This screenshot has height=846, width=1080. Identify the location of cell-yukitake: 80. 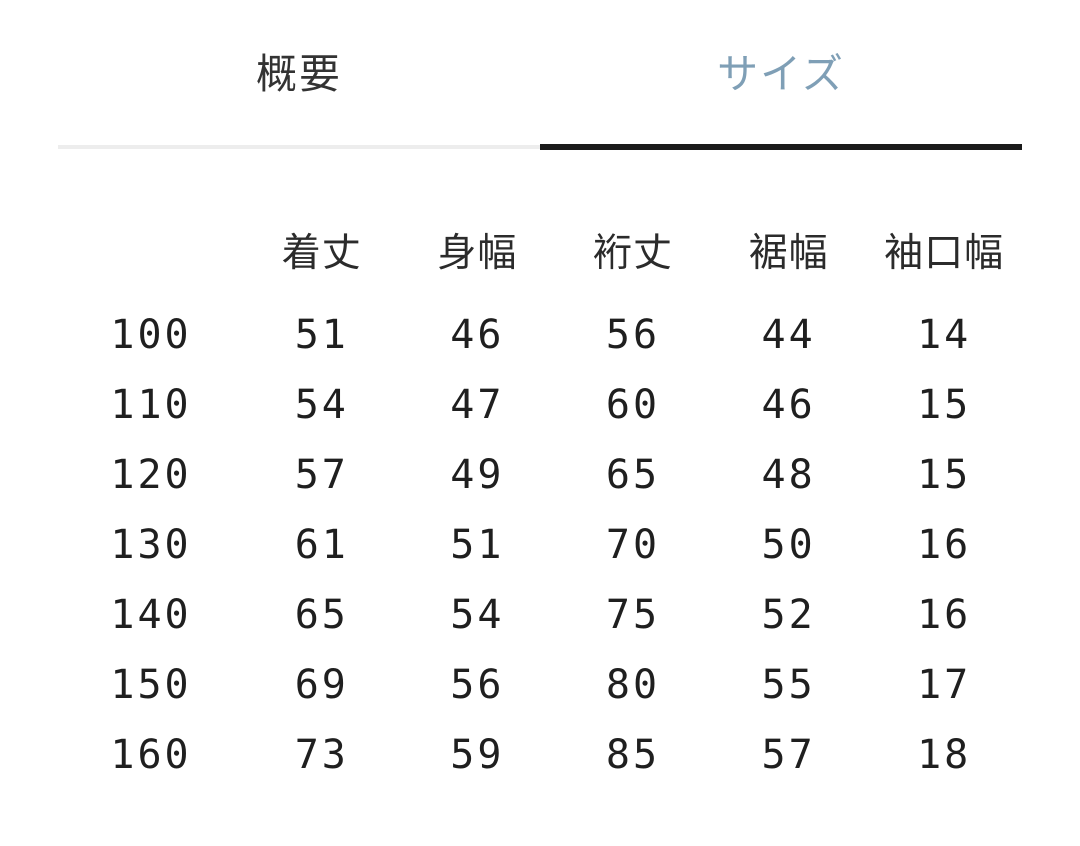
(633, 685).